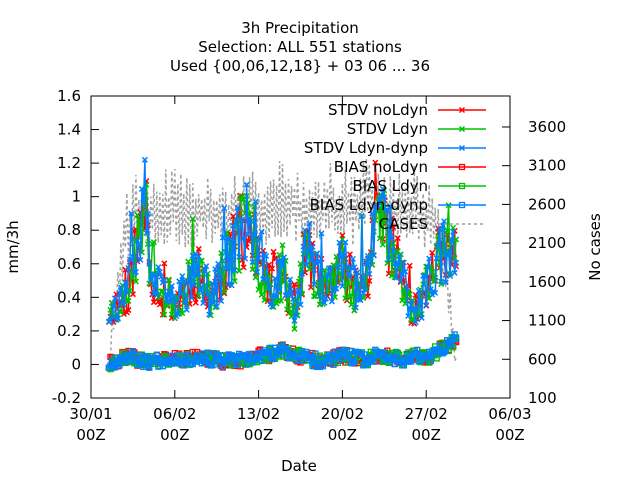  I want to click on legend-label: STDV noLdyn, so click(378, 110).